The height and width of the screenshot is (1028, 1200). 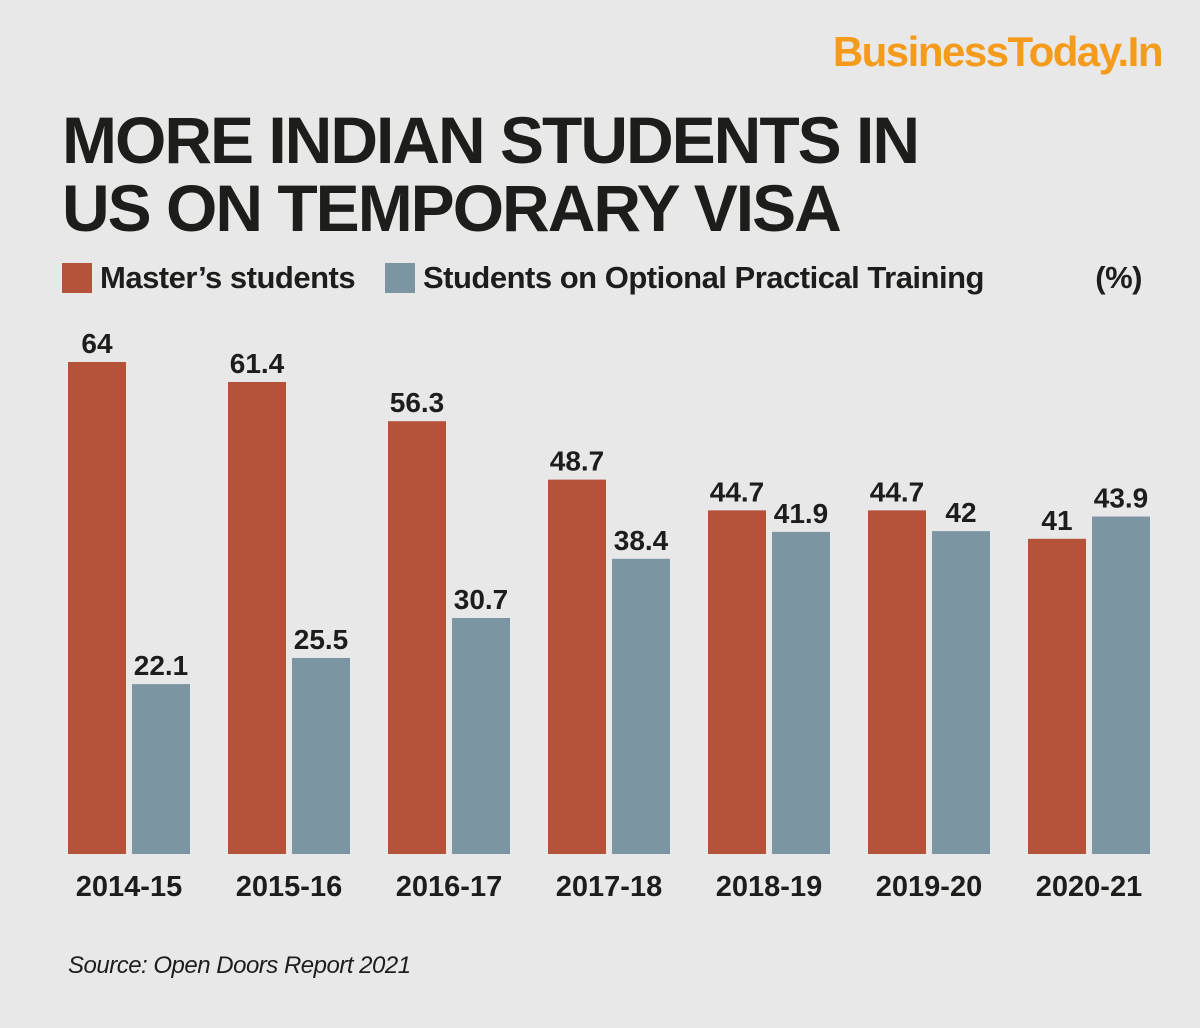 What do you see at coordinates (1056, 520) in the screenshot?
I see `data-label-masters-2020-21: 41` at bounding box center [1056, 520].